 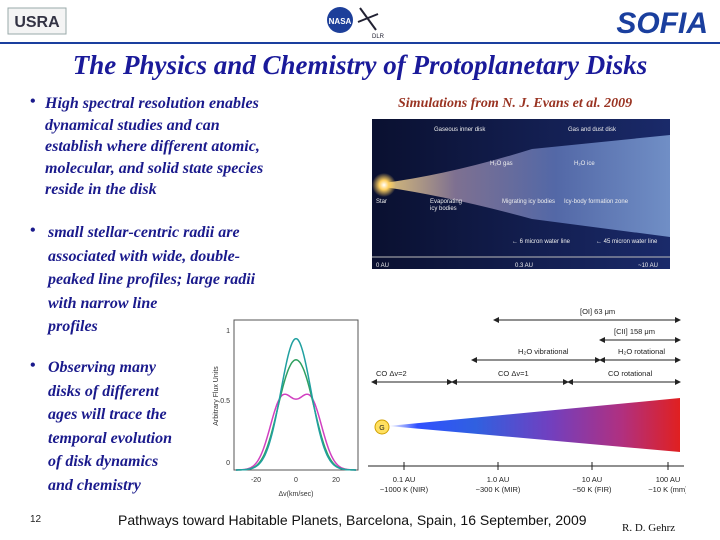 What do you see at coordinates (534, 425) in the screenshot?
I see `spectrum-wedge` at bounding box center [534, 425].